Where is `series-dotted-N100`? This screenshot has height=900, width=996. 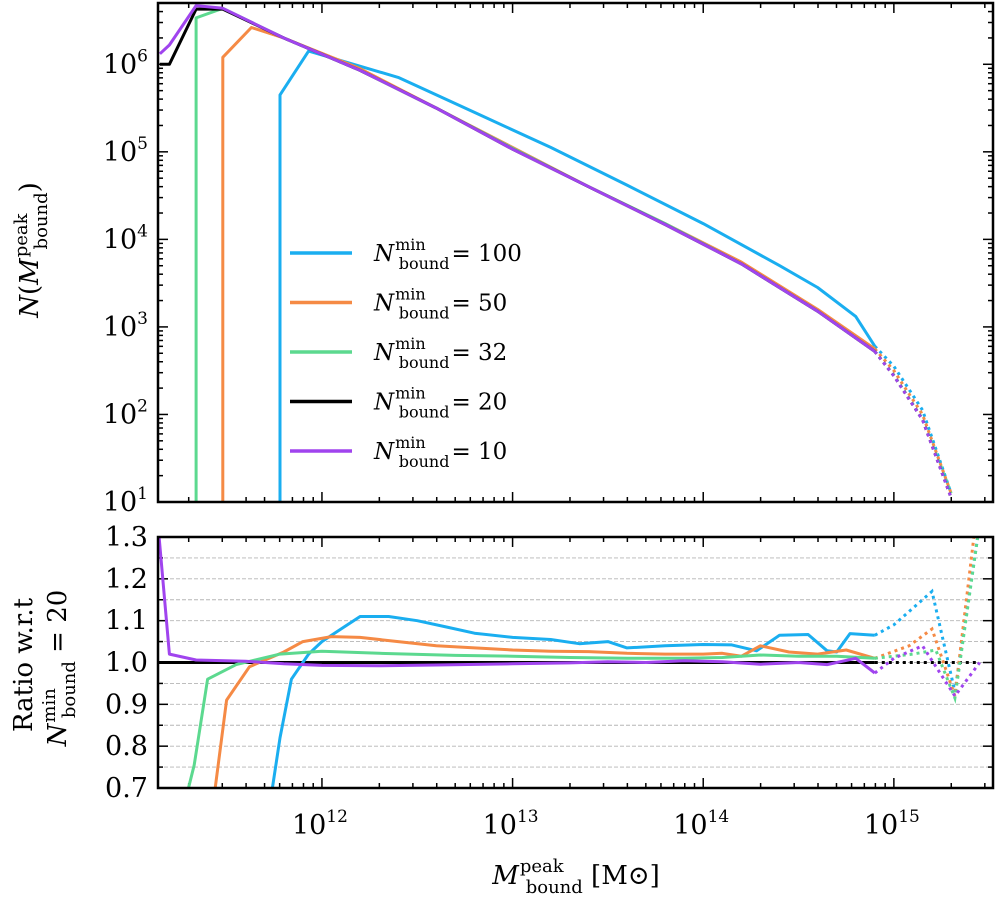 series-dotted-N100 is located at coordinates (913, 419).